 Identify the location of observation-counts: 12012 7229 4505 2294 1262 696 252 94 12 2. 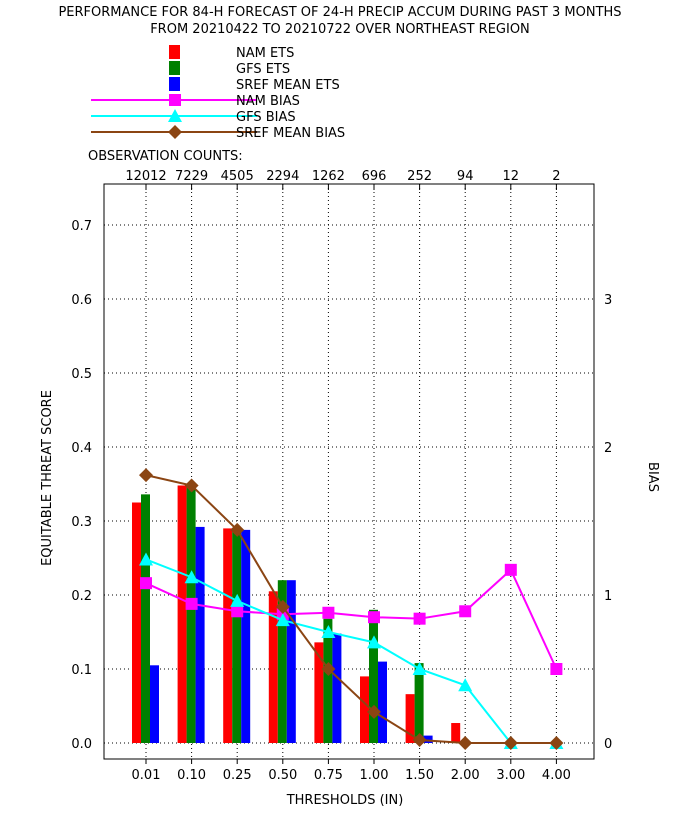
(343, 179).